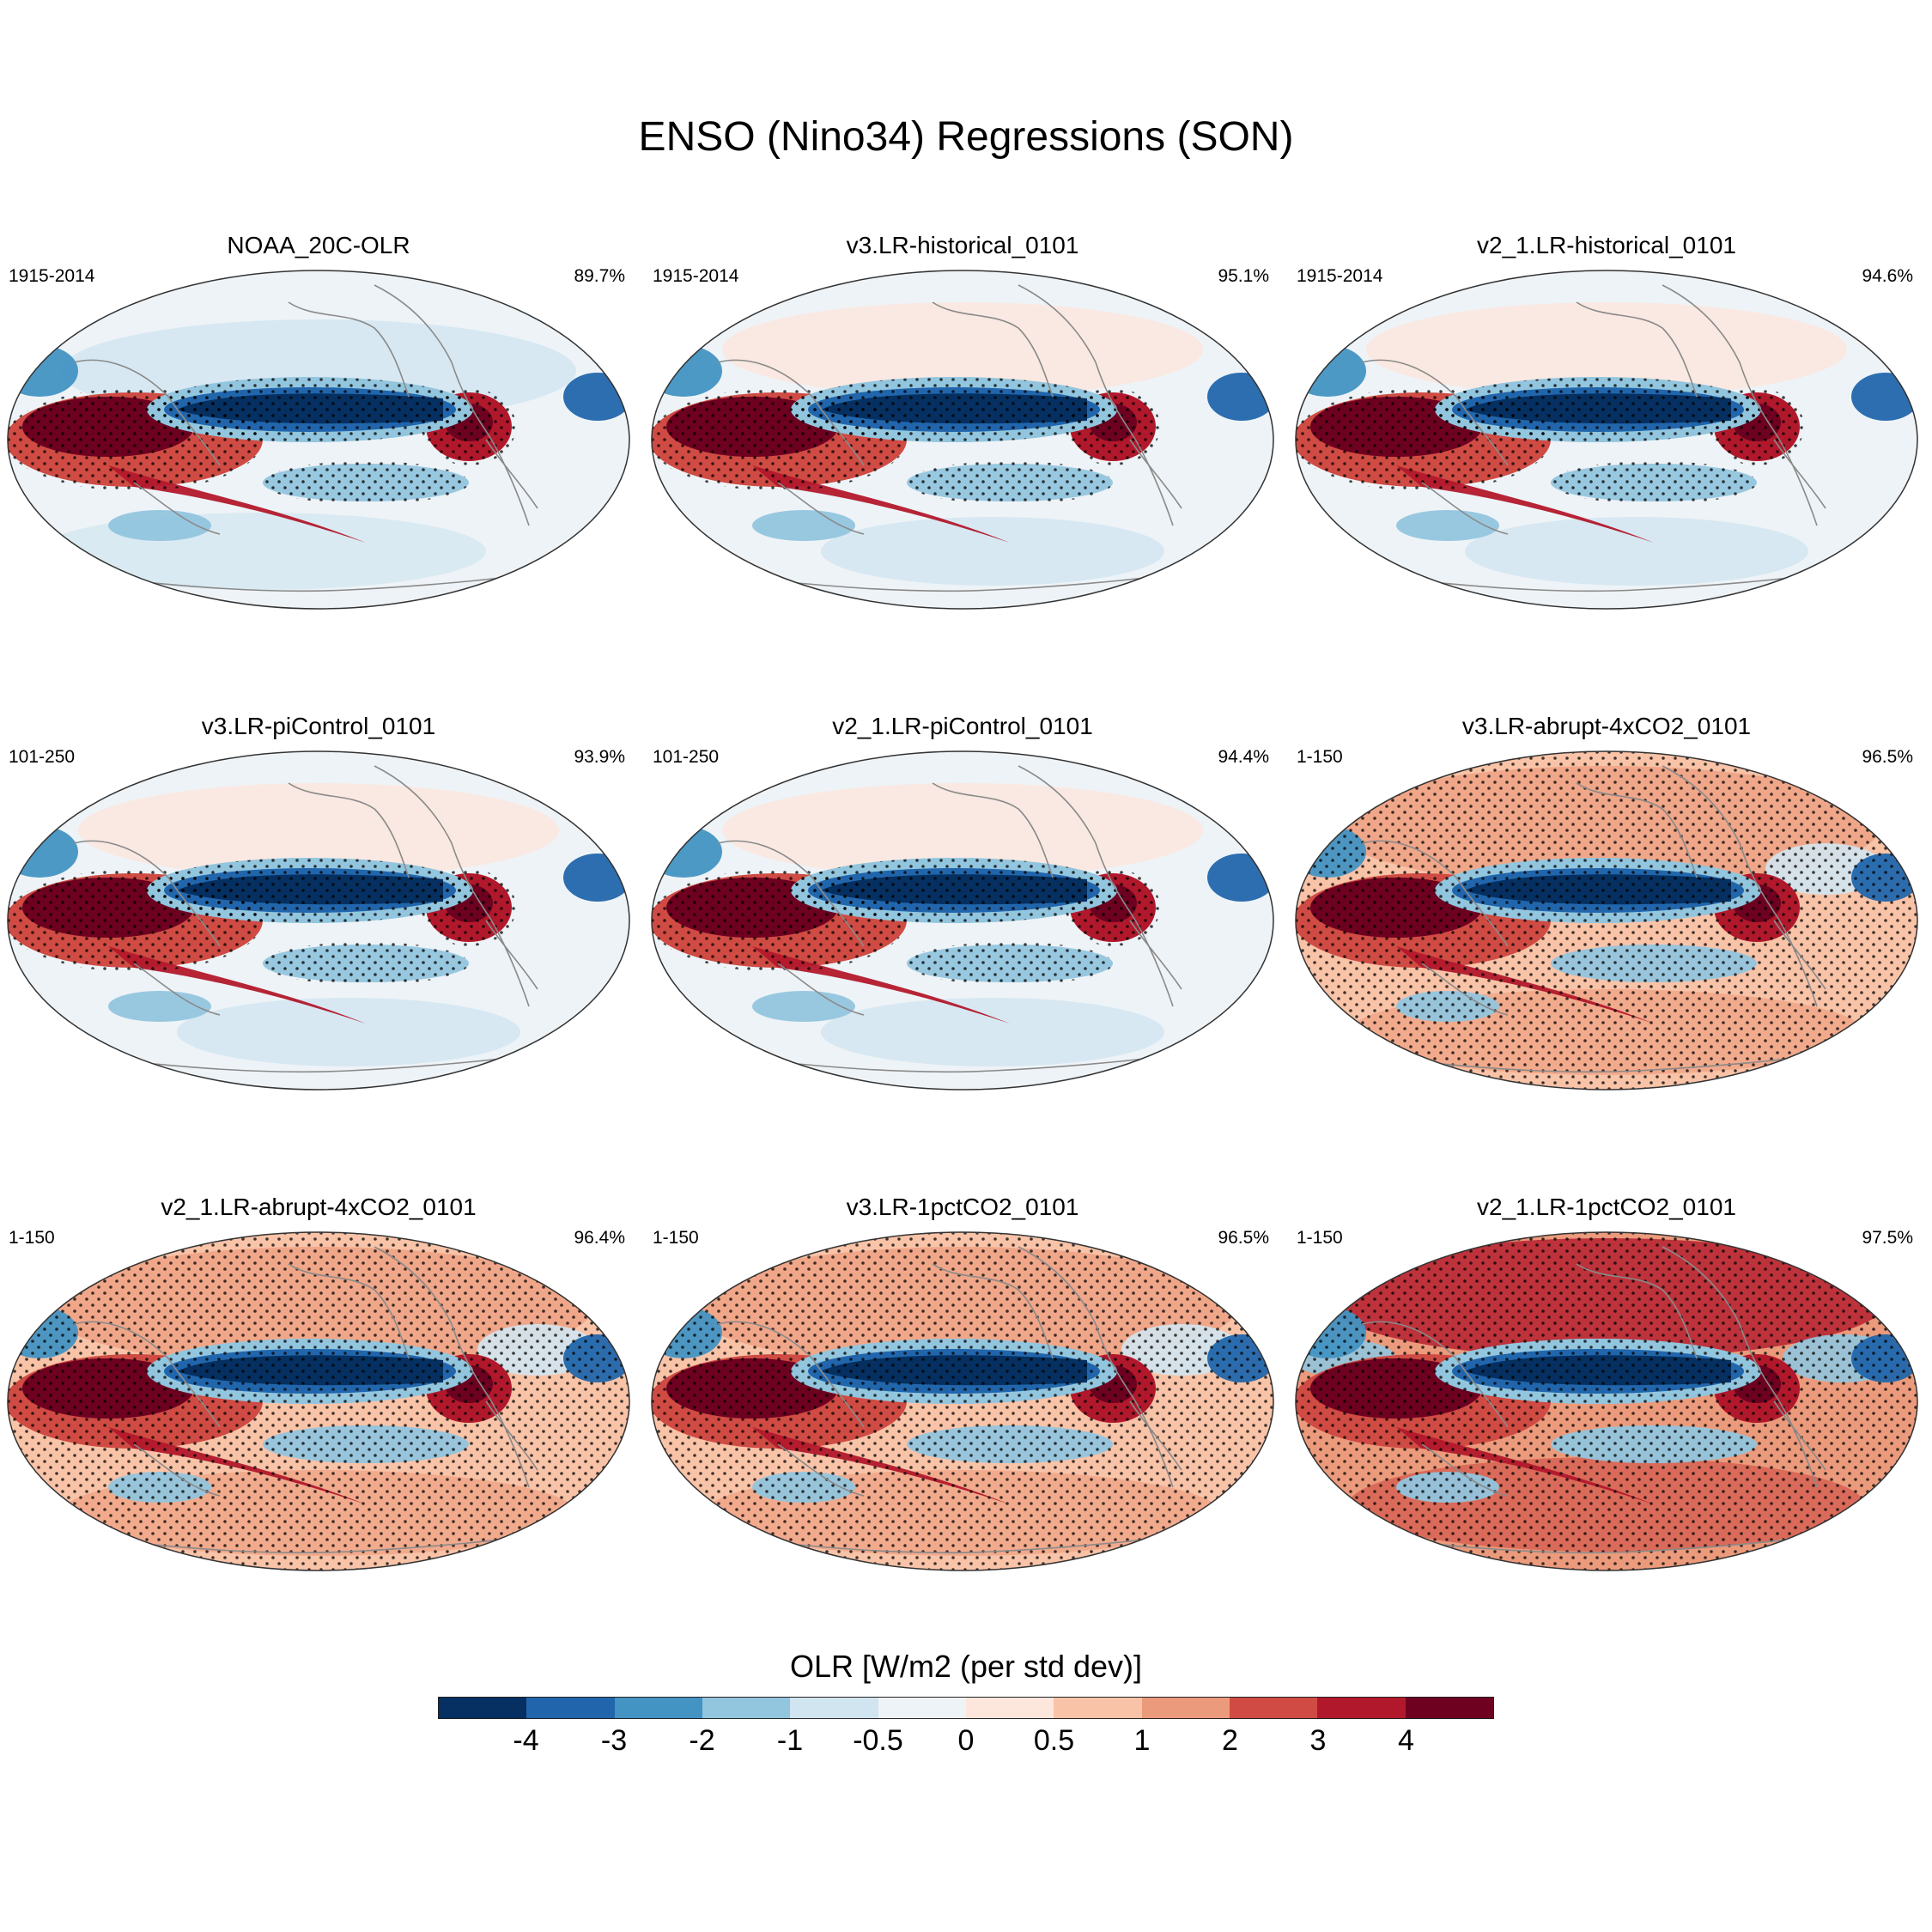 The image size is (1932, 1932). Describe the element at coordinates (1887, 276) in the screenshot. I see `panel-percent-label: 94.6%` at that location.